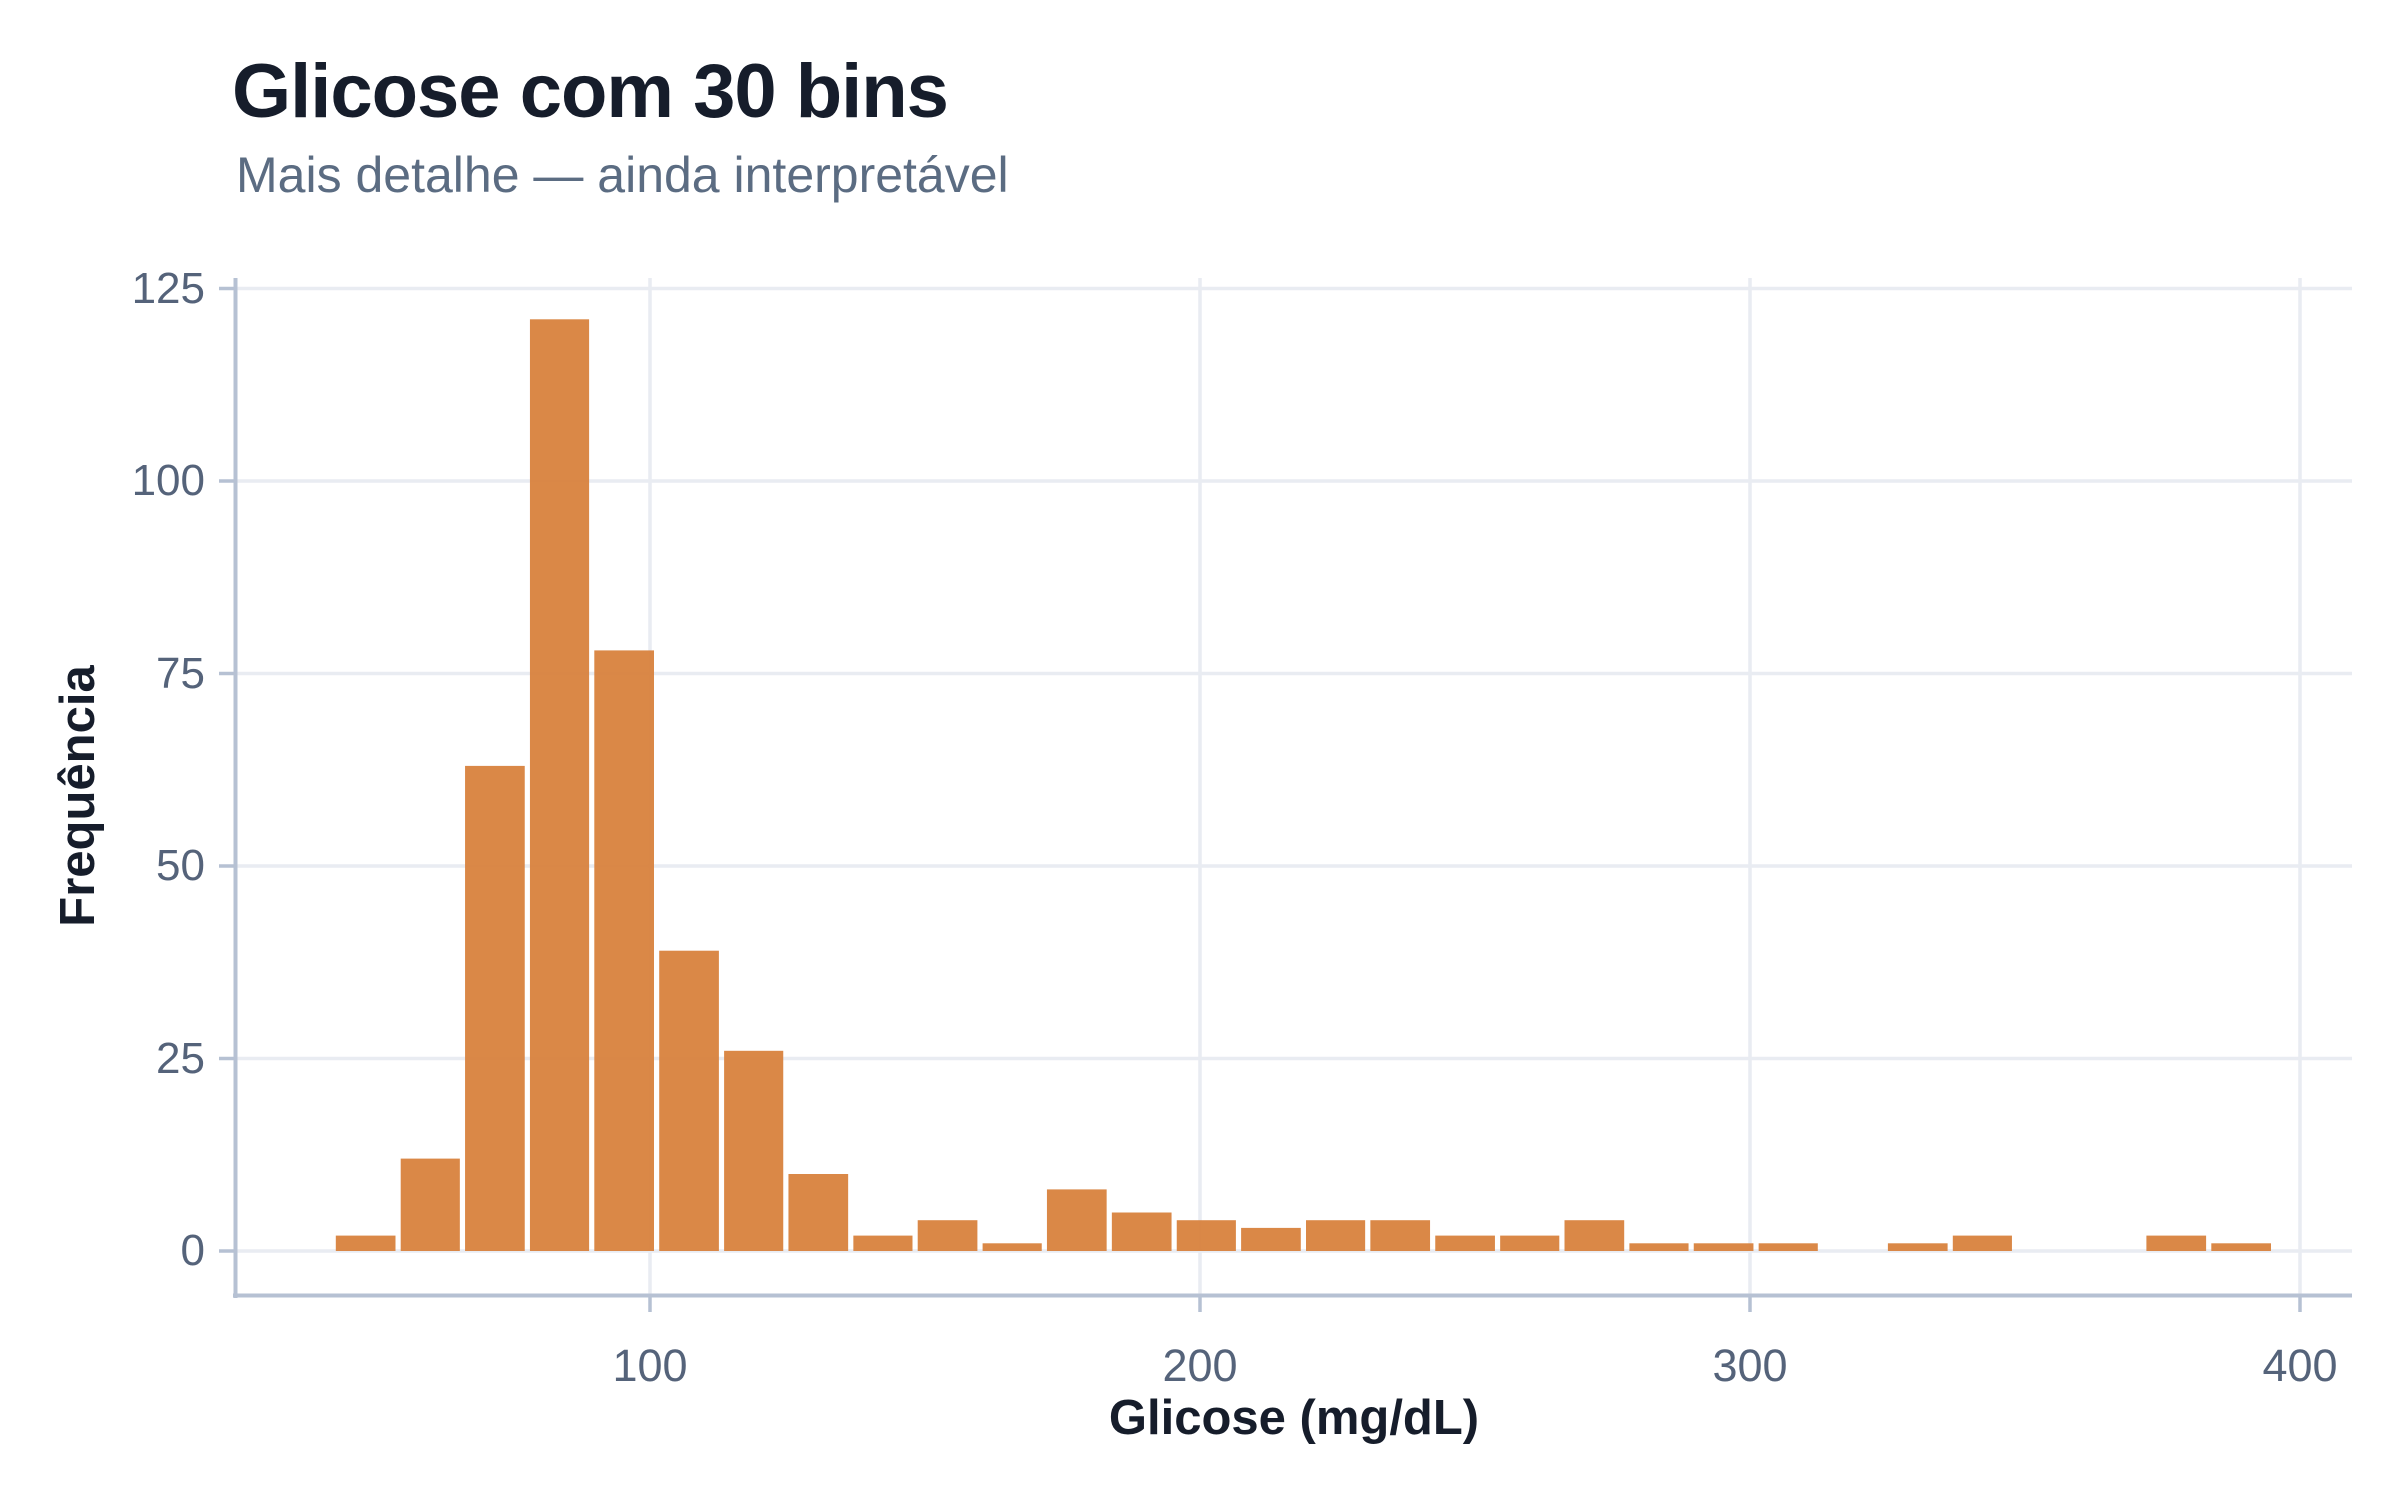  I want to click on chart-subtitle: Mais detalhe — ainda interpretável, so click(622, 175).